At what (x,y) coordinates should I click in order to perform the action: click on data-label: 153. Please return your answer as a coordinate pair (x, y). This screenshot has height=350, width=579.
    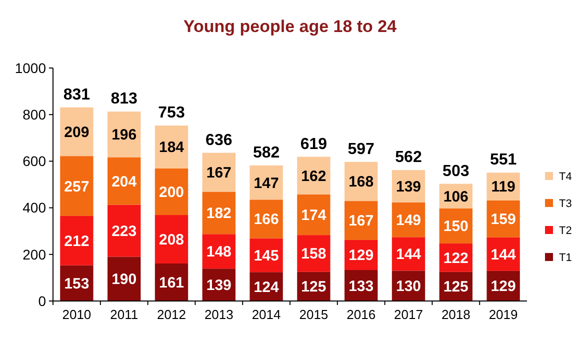
    Looking at the image, I should click on (77, 283).